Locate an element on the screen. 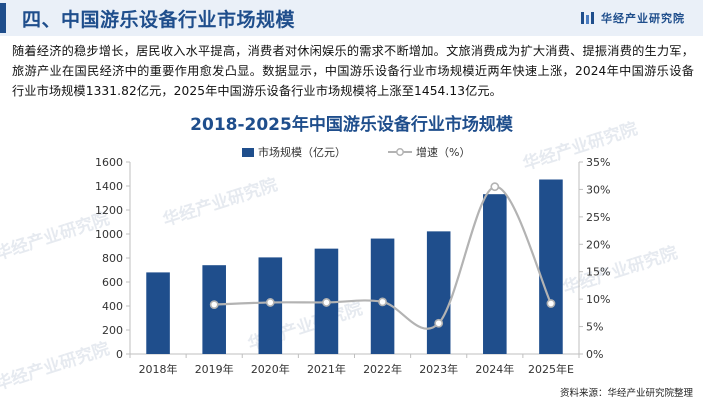 The height and width of the screenshot is (402, 703). x-tick-label: 2025年E is located at coordinates (551, 369).